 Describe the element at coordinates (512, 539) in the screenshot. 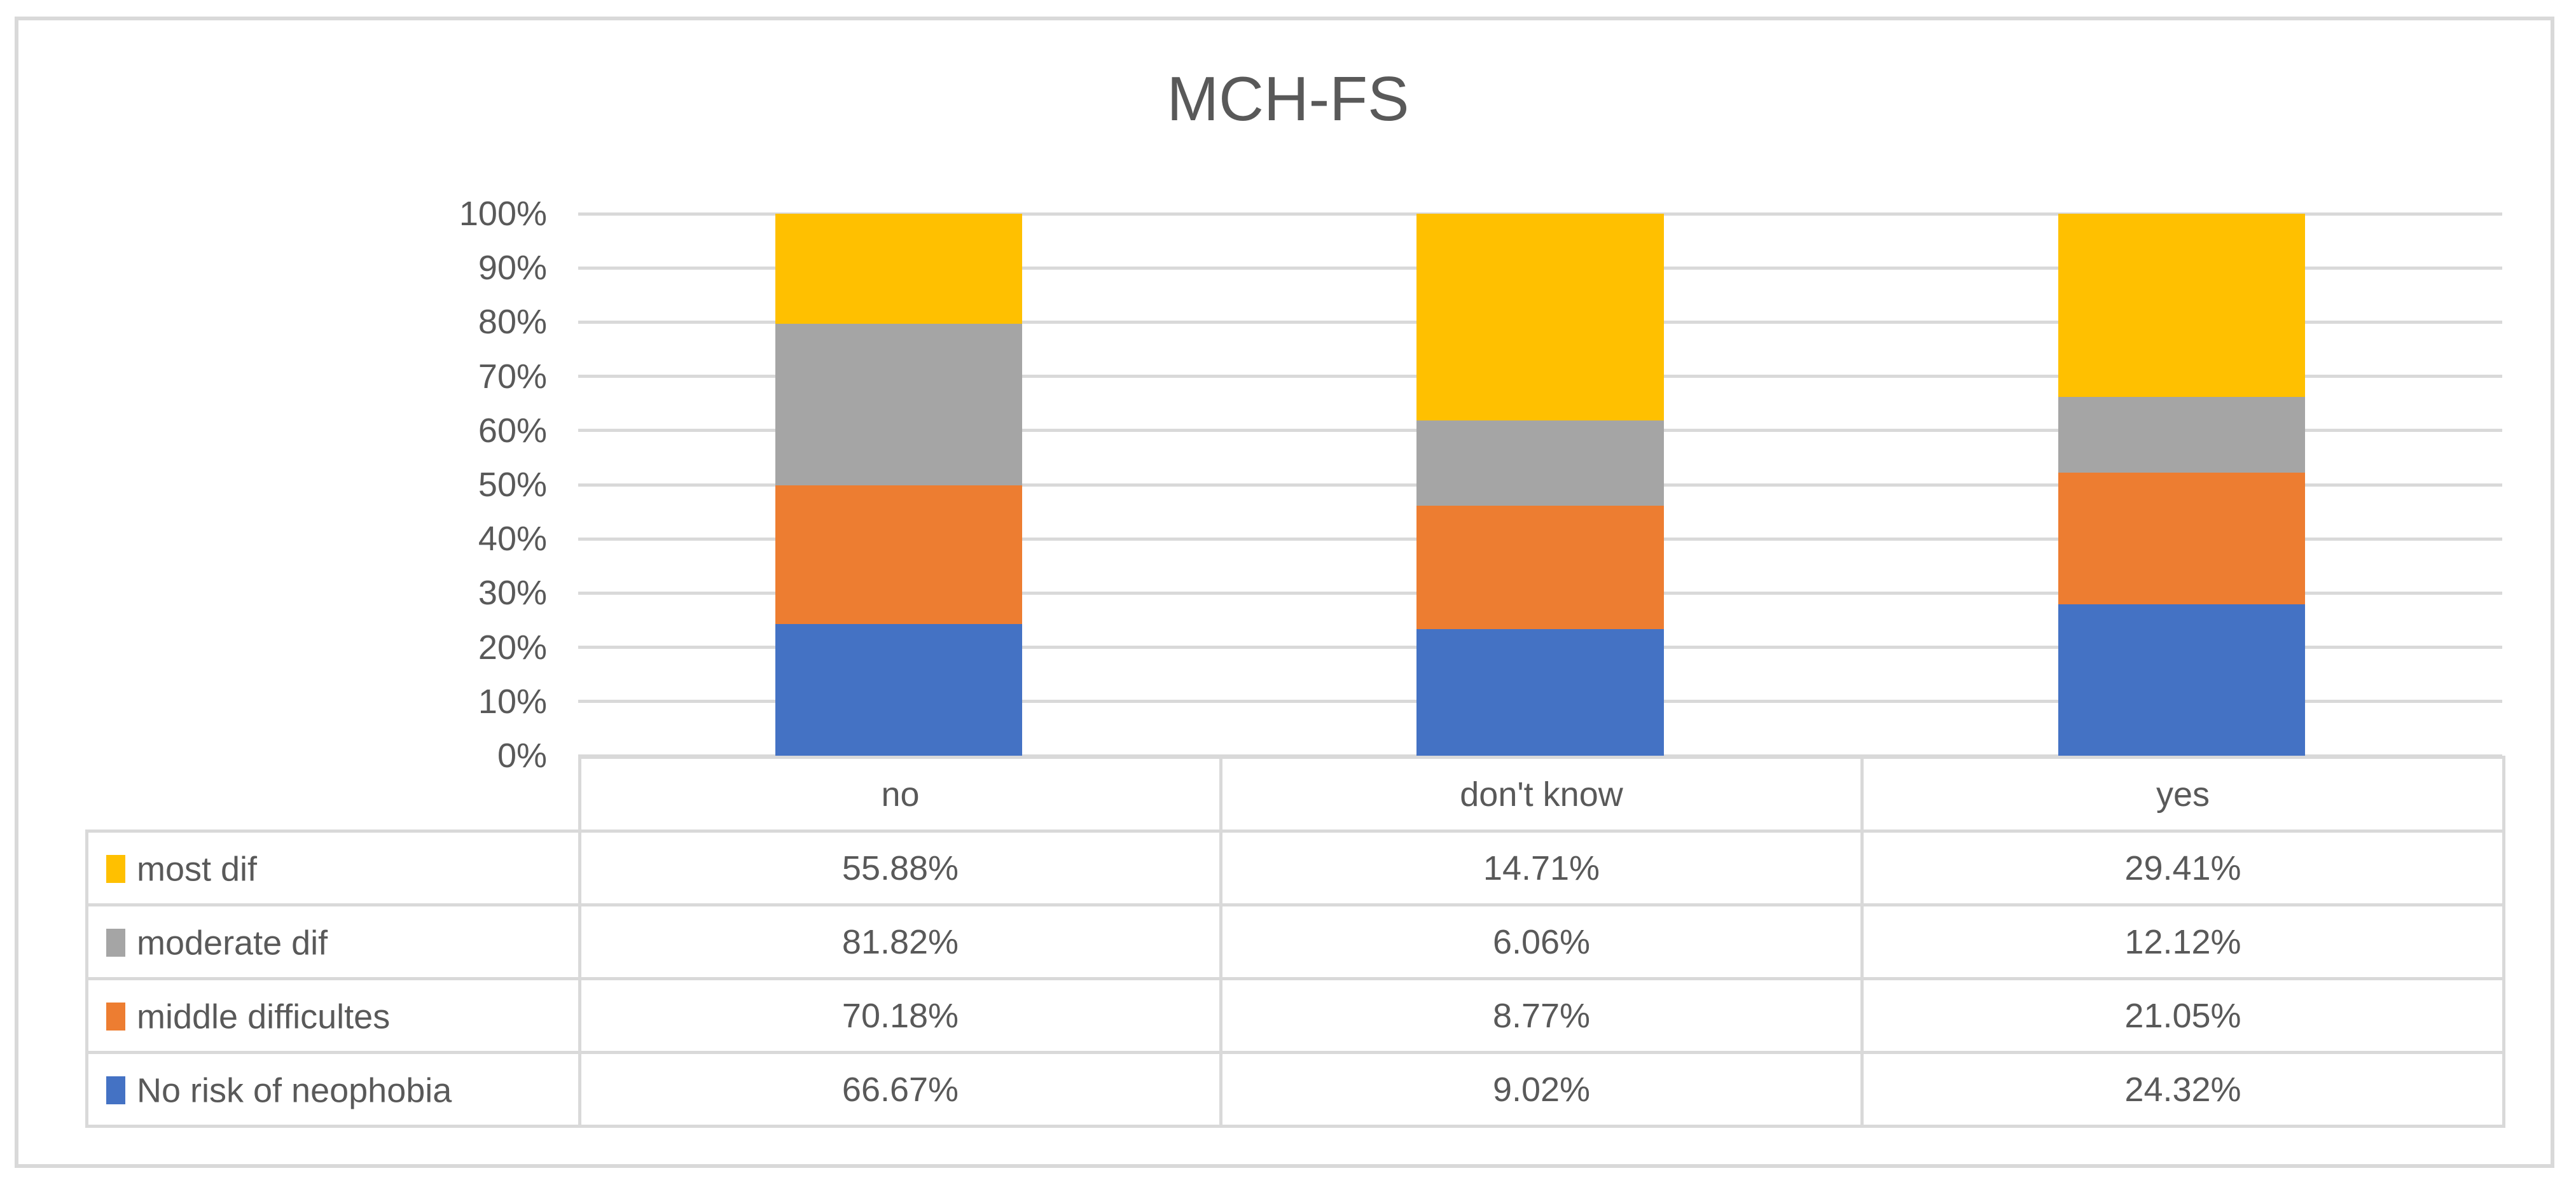

I see `y-axis-tick-label: 40%` at that location.